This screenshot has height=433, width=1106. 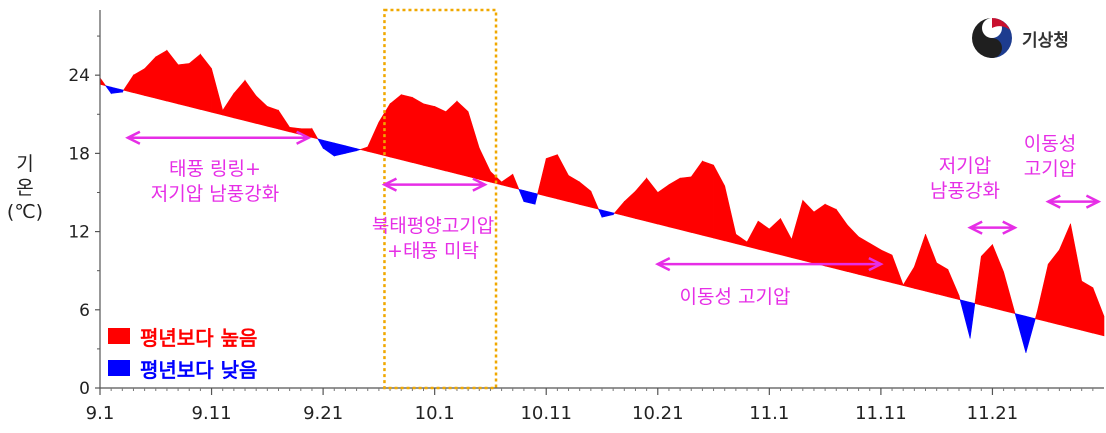 I want to click on legend-label-above: 평년보다 높음, so click(x=199, y=337).